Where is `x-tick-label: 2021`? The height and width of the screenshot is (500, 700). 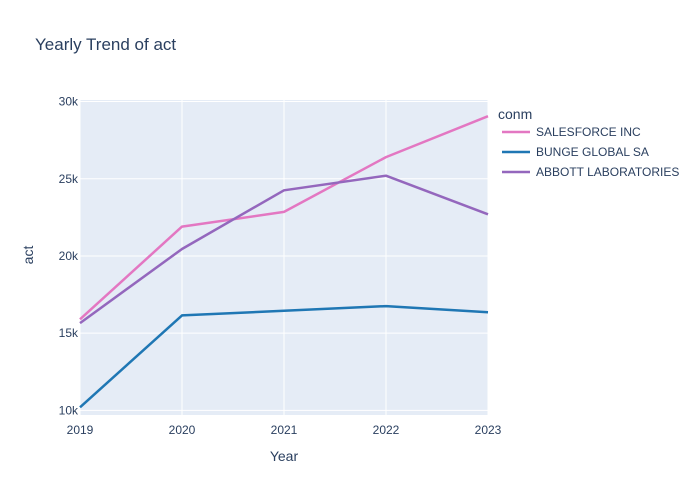 x-tick-label: 2021 is located at coordinates (284, 430).